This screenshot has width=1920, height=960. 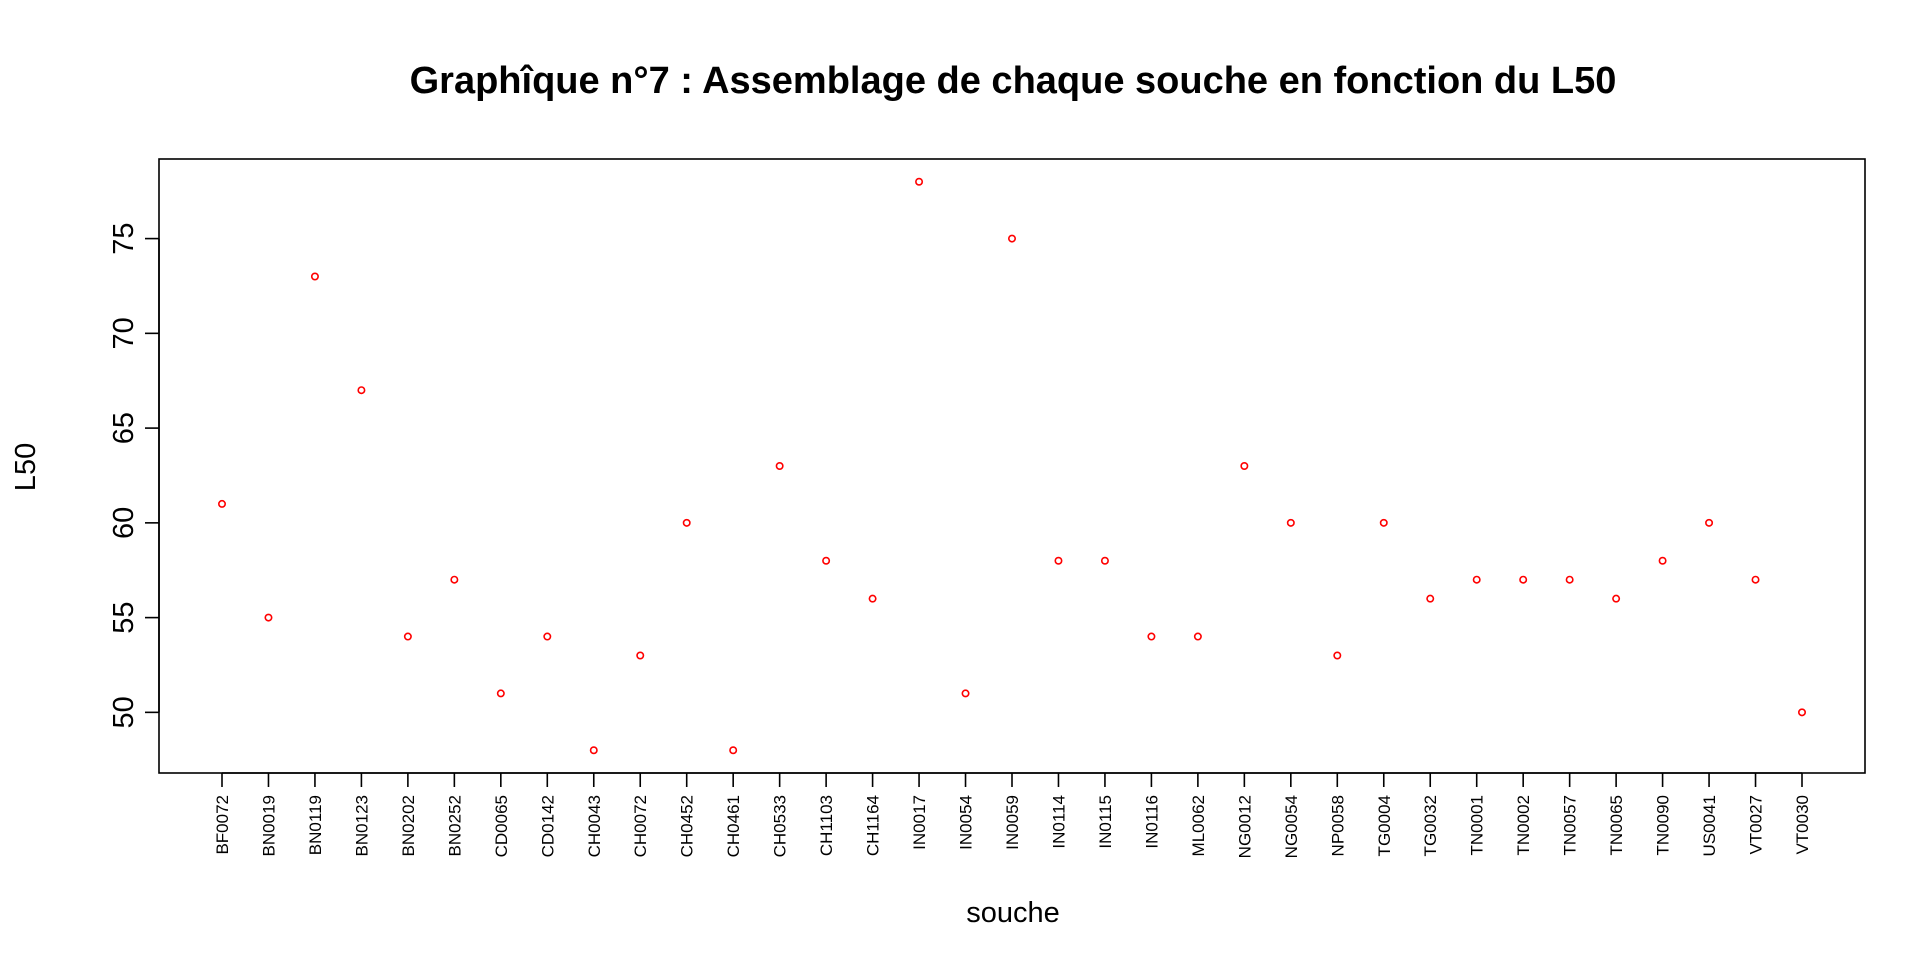 I want to click on data-point-IN0017, so click(x=919, y=181).